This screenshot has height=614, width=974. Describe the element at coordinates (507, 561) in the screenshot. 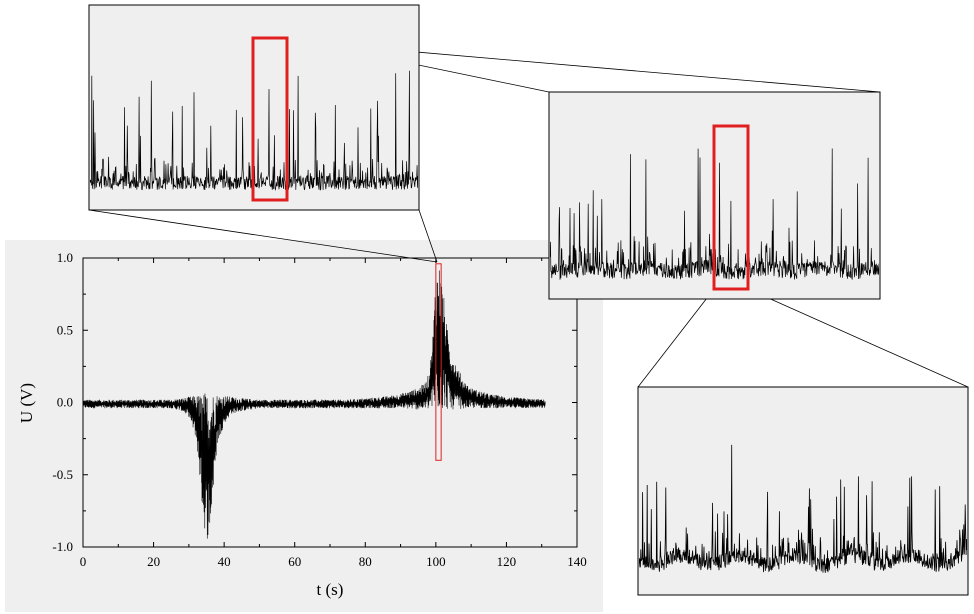

I see `x-tick-label: 120` at that location.